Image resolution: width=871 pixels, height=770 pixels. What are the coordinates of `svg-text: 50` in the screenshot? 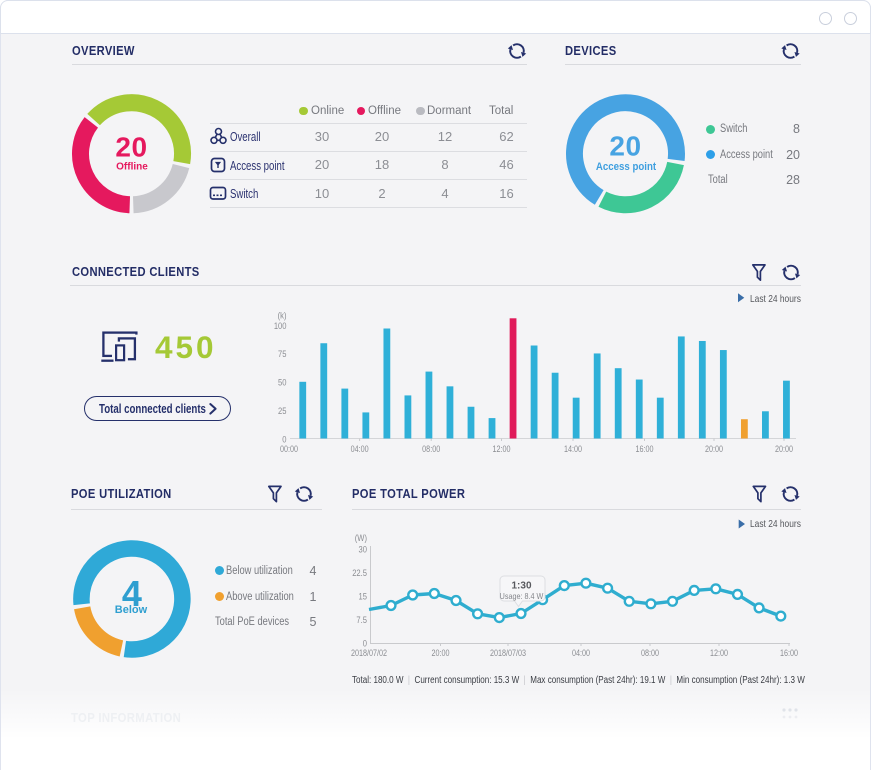 It's located at (282, 382).